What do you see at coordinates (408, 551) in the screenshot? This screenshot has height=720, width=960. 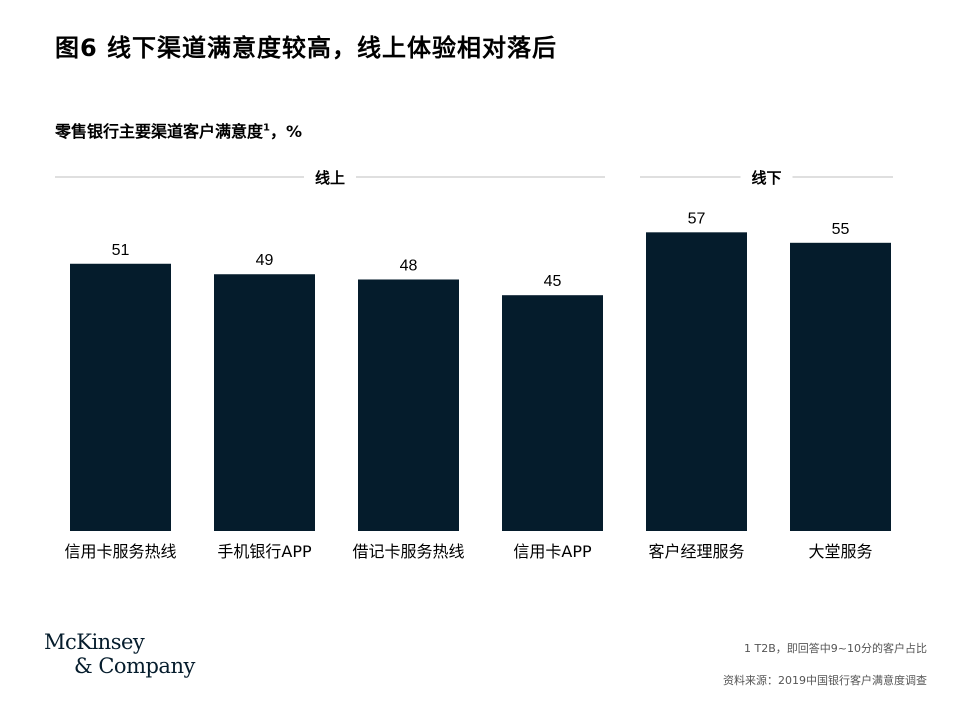 I see `category-label-3: 借记卡服务热线` at bounding box center [408, 551].